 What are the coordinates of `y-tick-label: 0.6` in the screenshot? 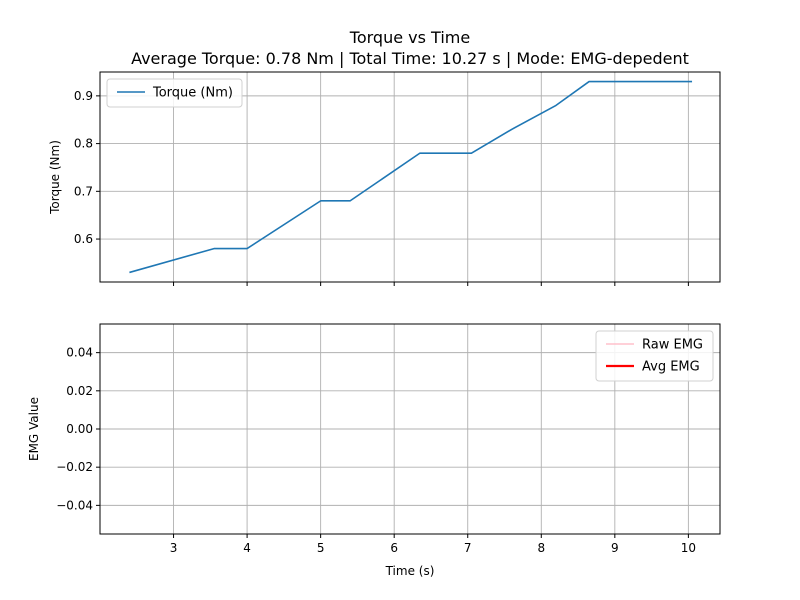 It's located at (83, 239).